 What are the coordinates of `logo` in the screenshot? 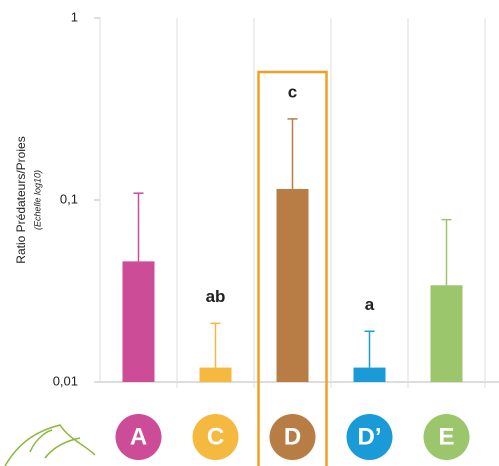 It's located at (50, 445).